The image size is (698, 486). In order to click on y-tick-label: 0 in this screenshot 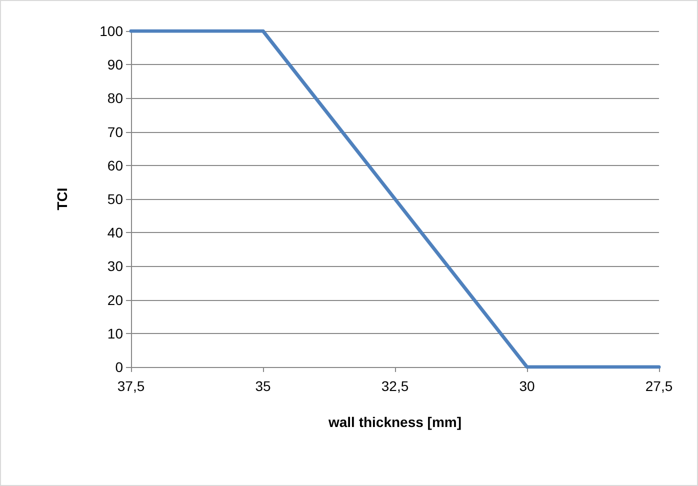, I will do `click(119, 367)`.